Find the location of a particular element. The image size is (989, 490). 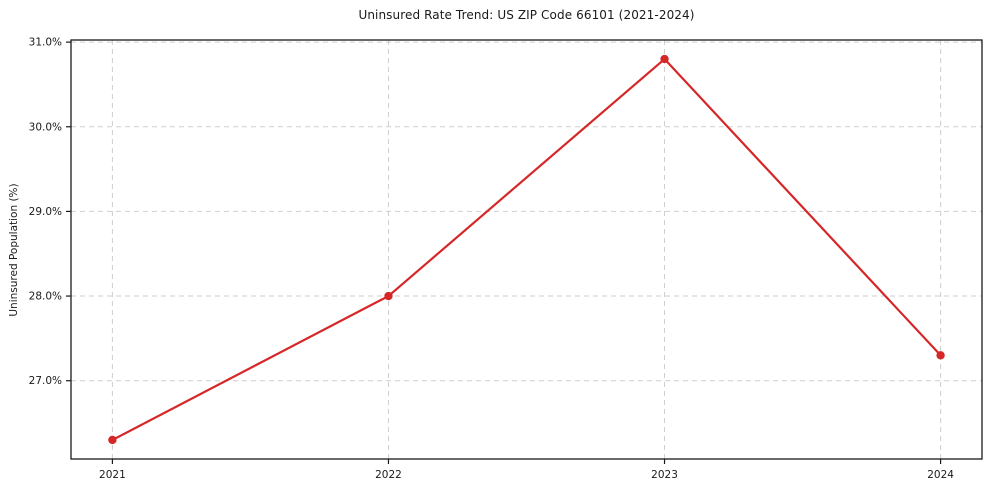

y-tick-label: 30.0% is located at coordinates (45, 127).